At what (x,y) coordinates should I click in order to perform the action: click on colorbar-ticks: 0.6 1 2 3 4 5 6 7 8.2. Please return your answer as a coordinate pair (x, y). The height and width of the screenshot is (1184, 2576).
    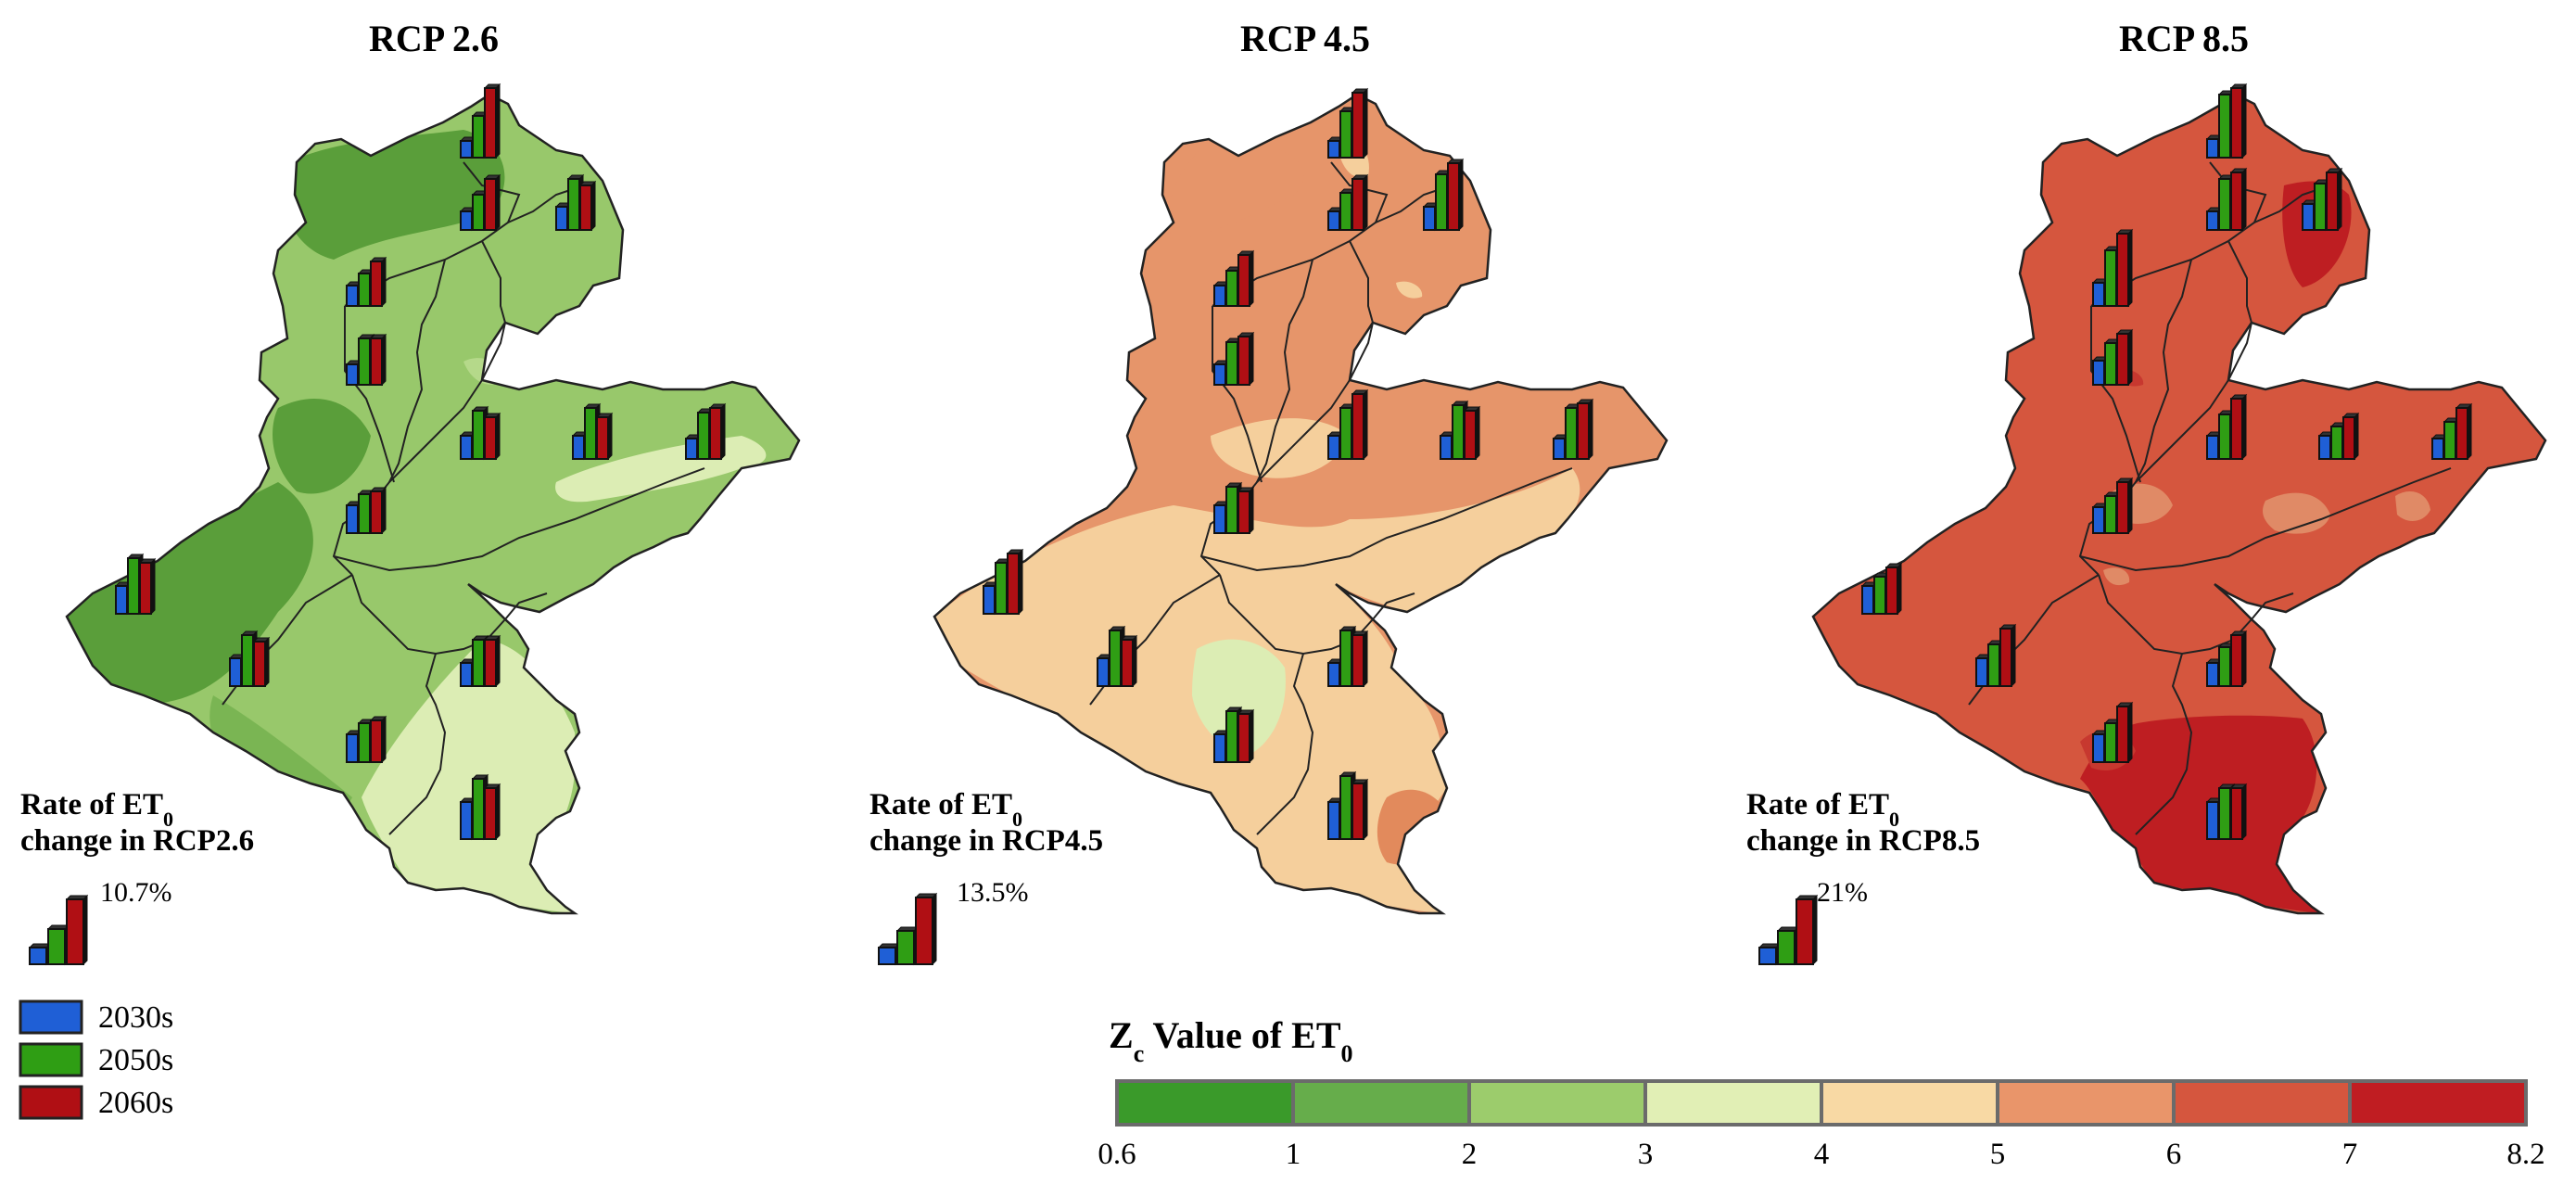
    Looking at the image, I should click on (1821, 1154).